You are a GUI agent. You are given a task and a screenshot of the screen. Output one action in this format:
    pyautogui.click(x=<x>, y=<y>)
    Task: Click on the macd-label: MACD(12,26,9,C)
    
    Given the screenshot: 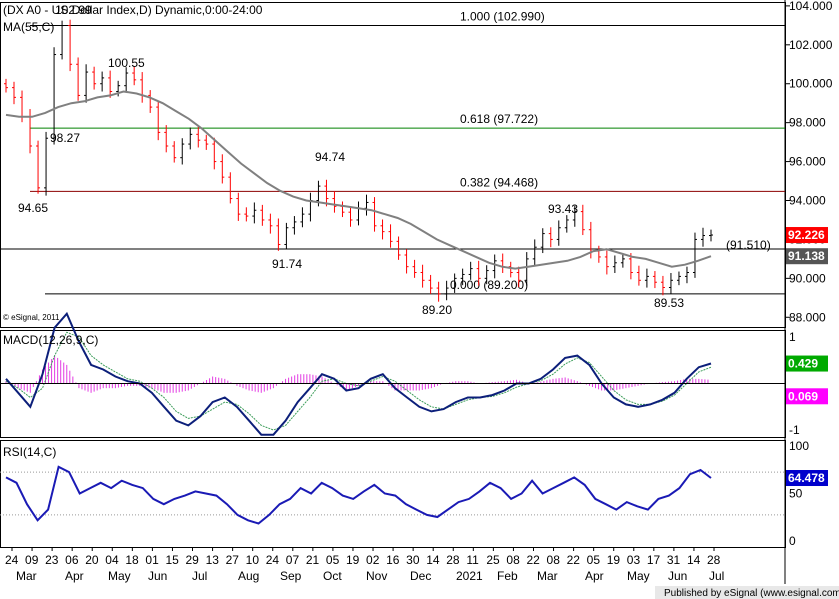 What is the action you would take?
    pyautogui.click(x=50, y=340)
    